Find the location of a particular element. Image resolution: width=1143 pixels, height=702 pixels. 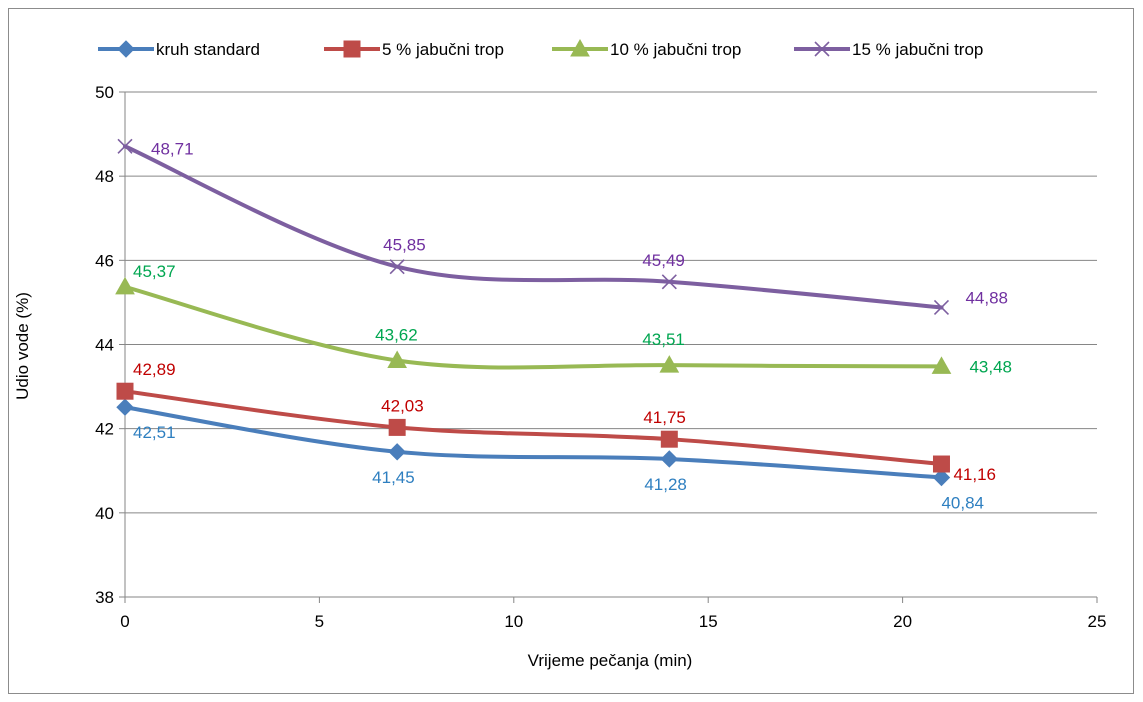

data-label: 44,88 is located at coordinates (986, 297).